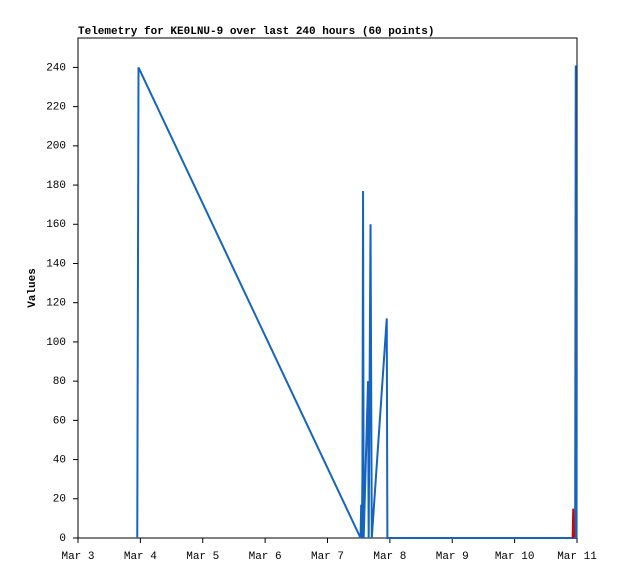 Image resolution: width=618 pixels, height=584 pixels. What do you see at coordinates (389, 557) in the screenshot?
I see `x-tick-label: Mar 8` at bounding box center [389, 557].